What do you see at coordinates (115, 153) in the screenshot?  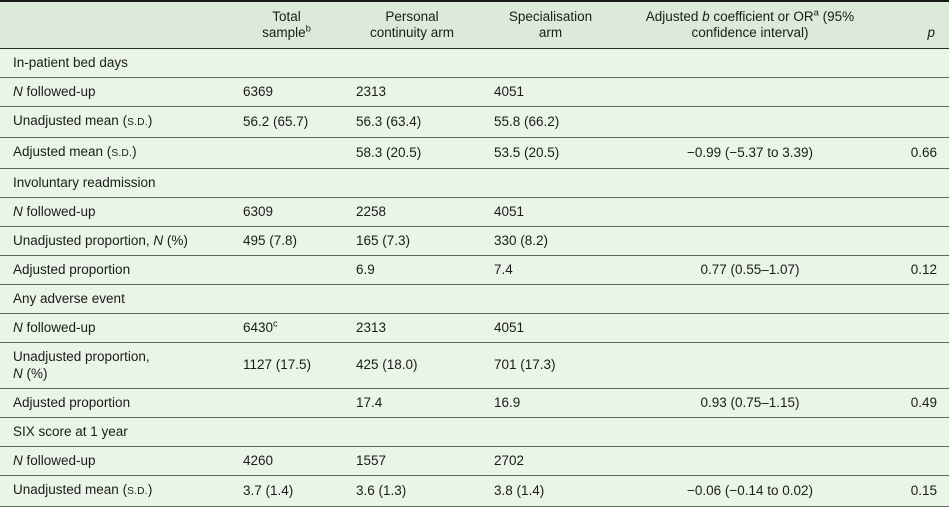 I see `cell-label: Adjusted mean (s.d.)` at bounding box center [115, 153].